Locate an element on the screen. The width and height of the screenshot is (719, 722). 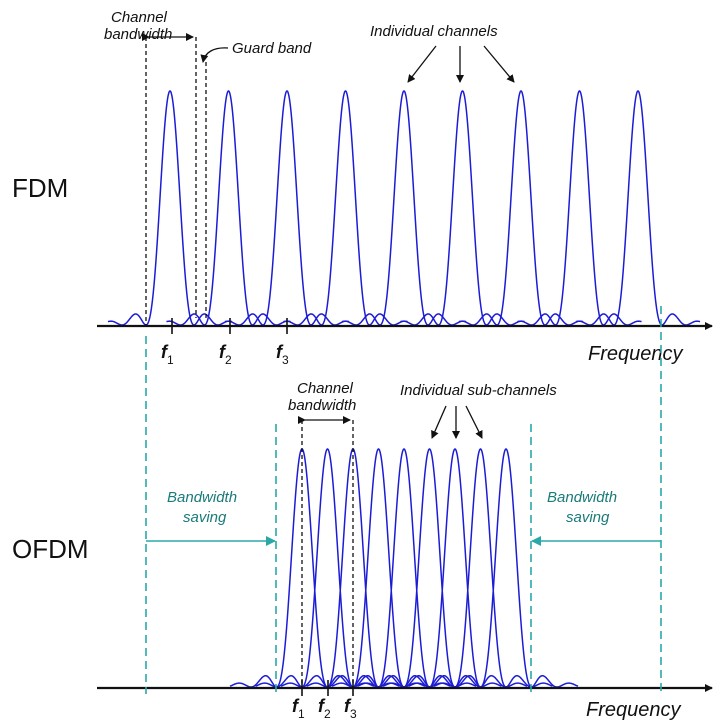
fdm-tick-label-f3: f3 is located at coordinates (282, 354).